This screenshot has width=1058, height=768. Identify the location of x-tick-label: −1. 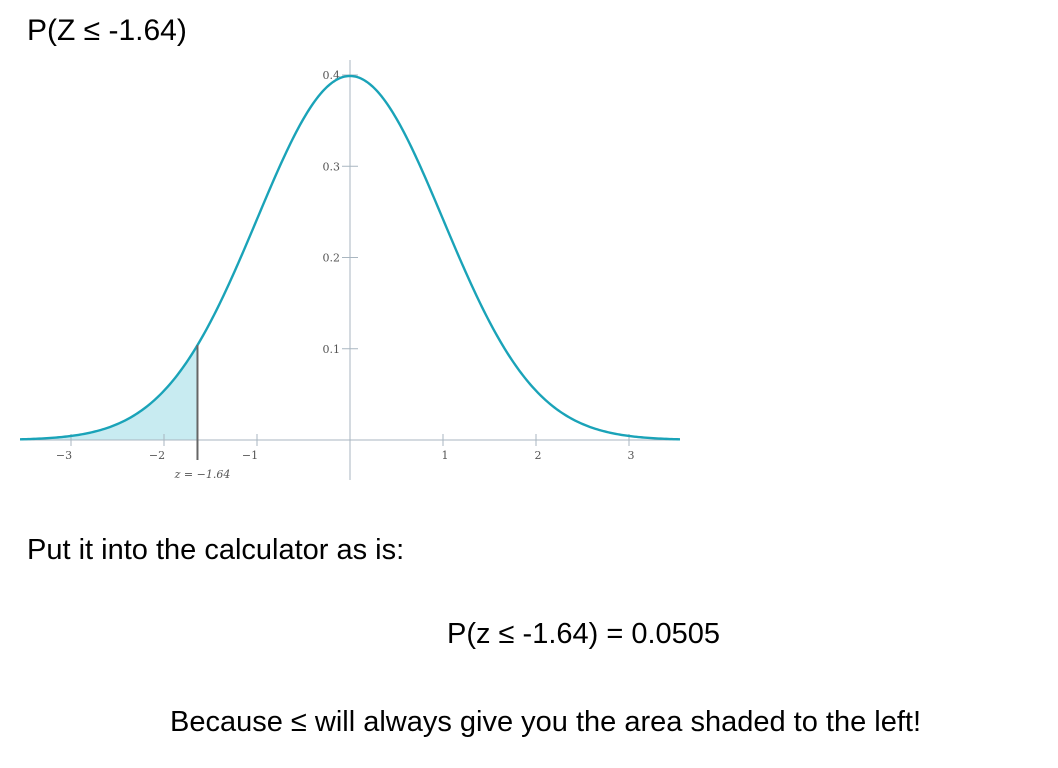
(250, 455).